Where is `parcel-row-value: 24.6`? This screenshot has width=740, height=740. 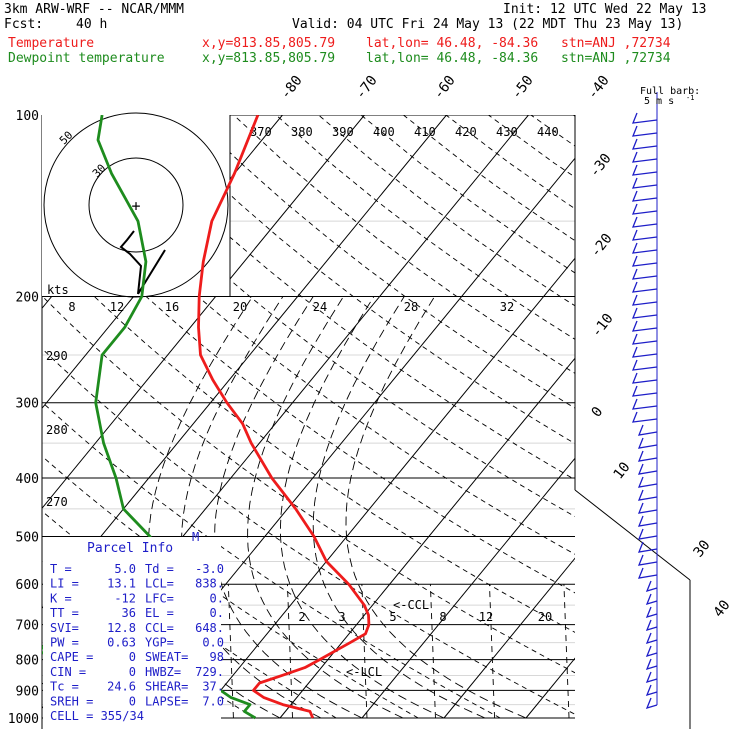
parcel-row-value: 24.6 is located at coordinates (121, 687).